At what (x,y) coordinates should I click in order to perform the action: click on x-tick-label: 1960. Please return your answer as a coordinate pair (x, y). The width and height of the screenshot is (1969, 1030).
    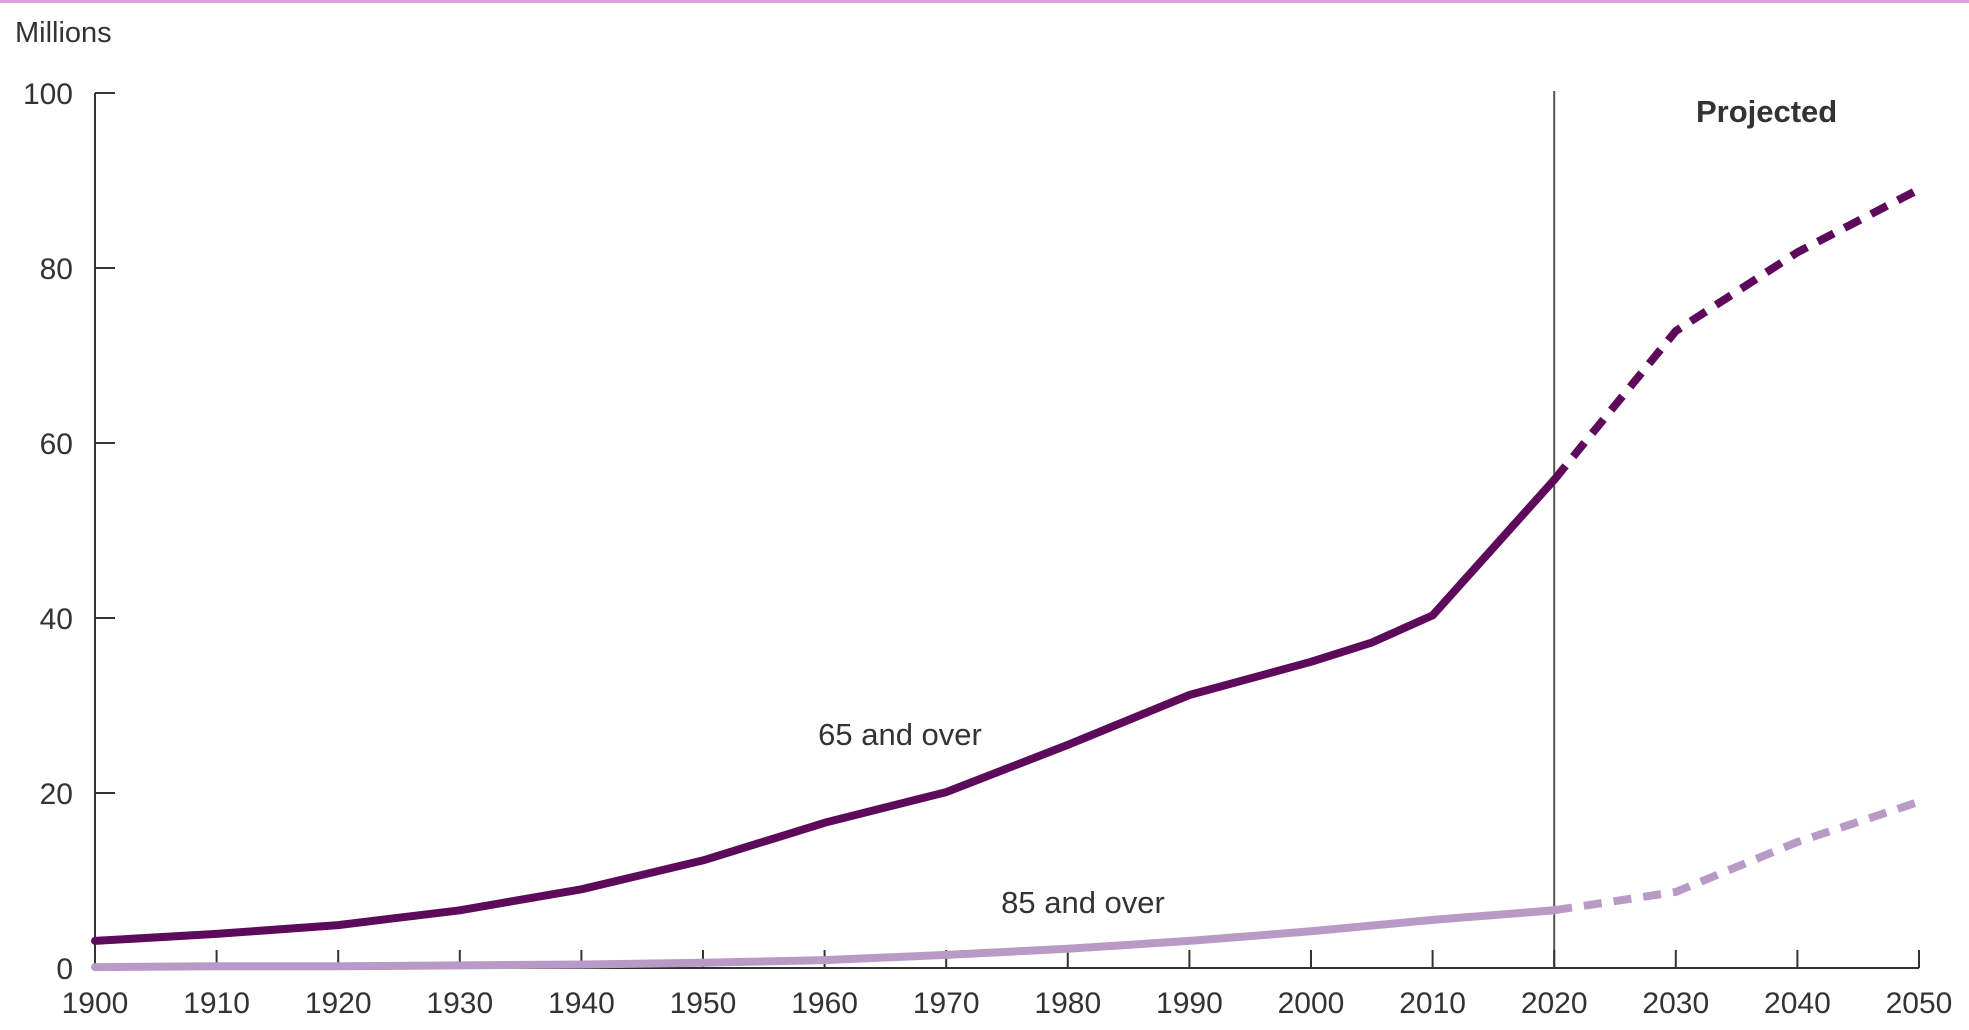
    Looking at the image, I should click on (824, 1003).